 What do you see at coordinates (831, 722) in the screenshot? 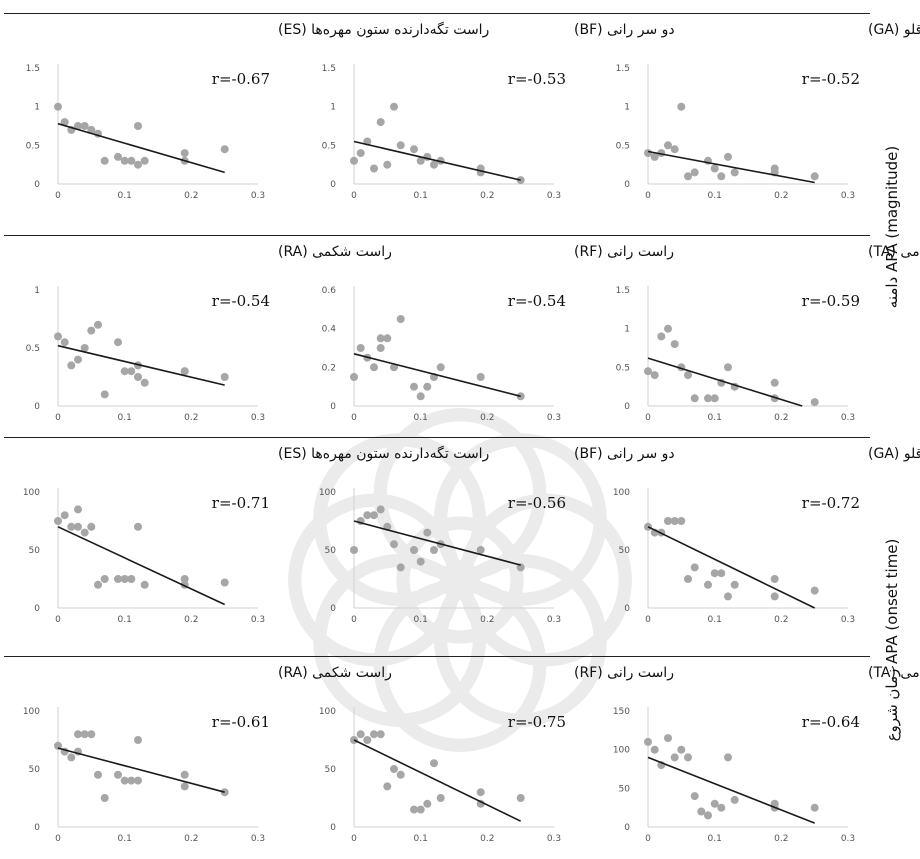
I see `correlation-label: r=-0.64` at bounding box center [831, 722].